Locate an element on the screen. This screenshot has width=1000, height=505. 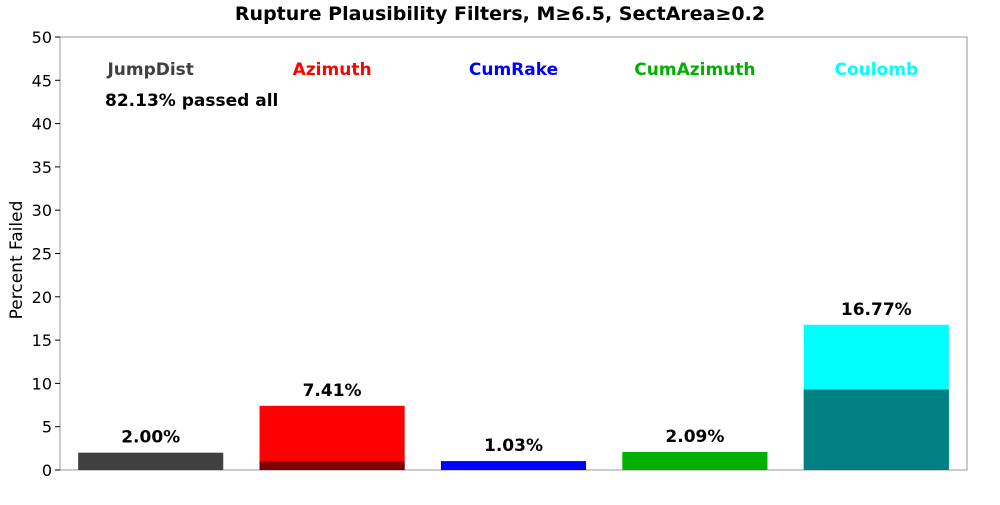
bar-azimuth is located at coordinates (332, 437).